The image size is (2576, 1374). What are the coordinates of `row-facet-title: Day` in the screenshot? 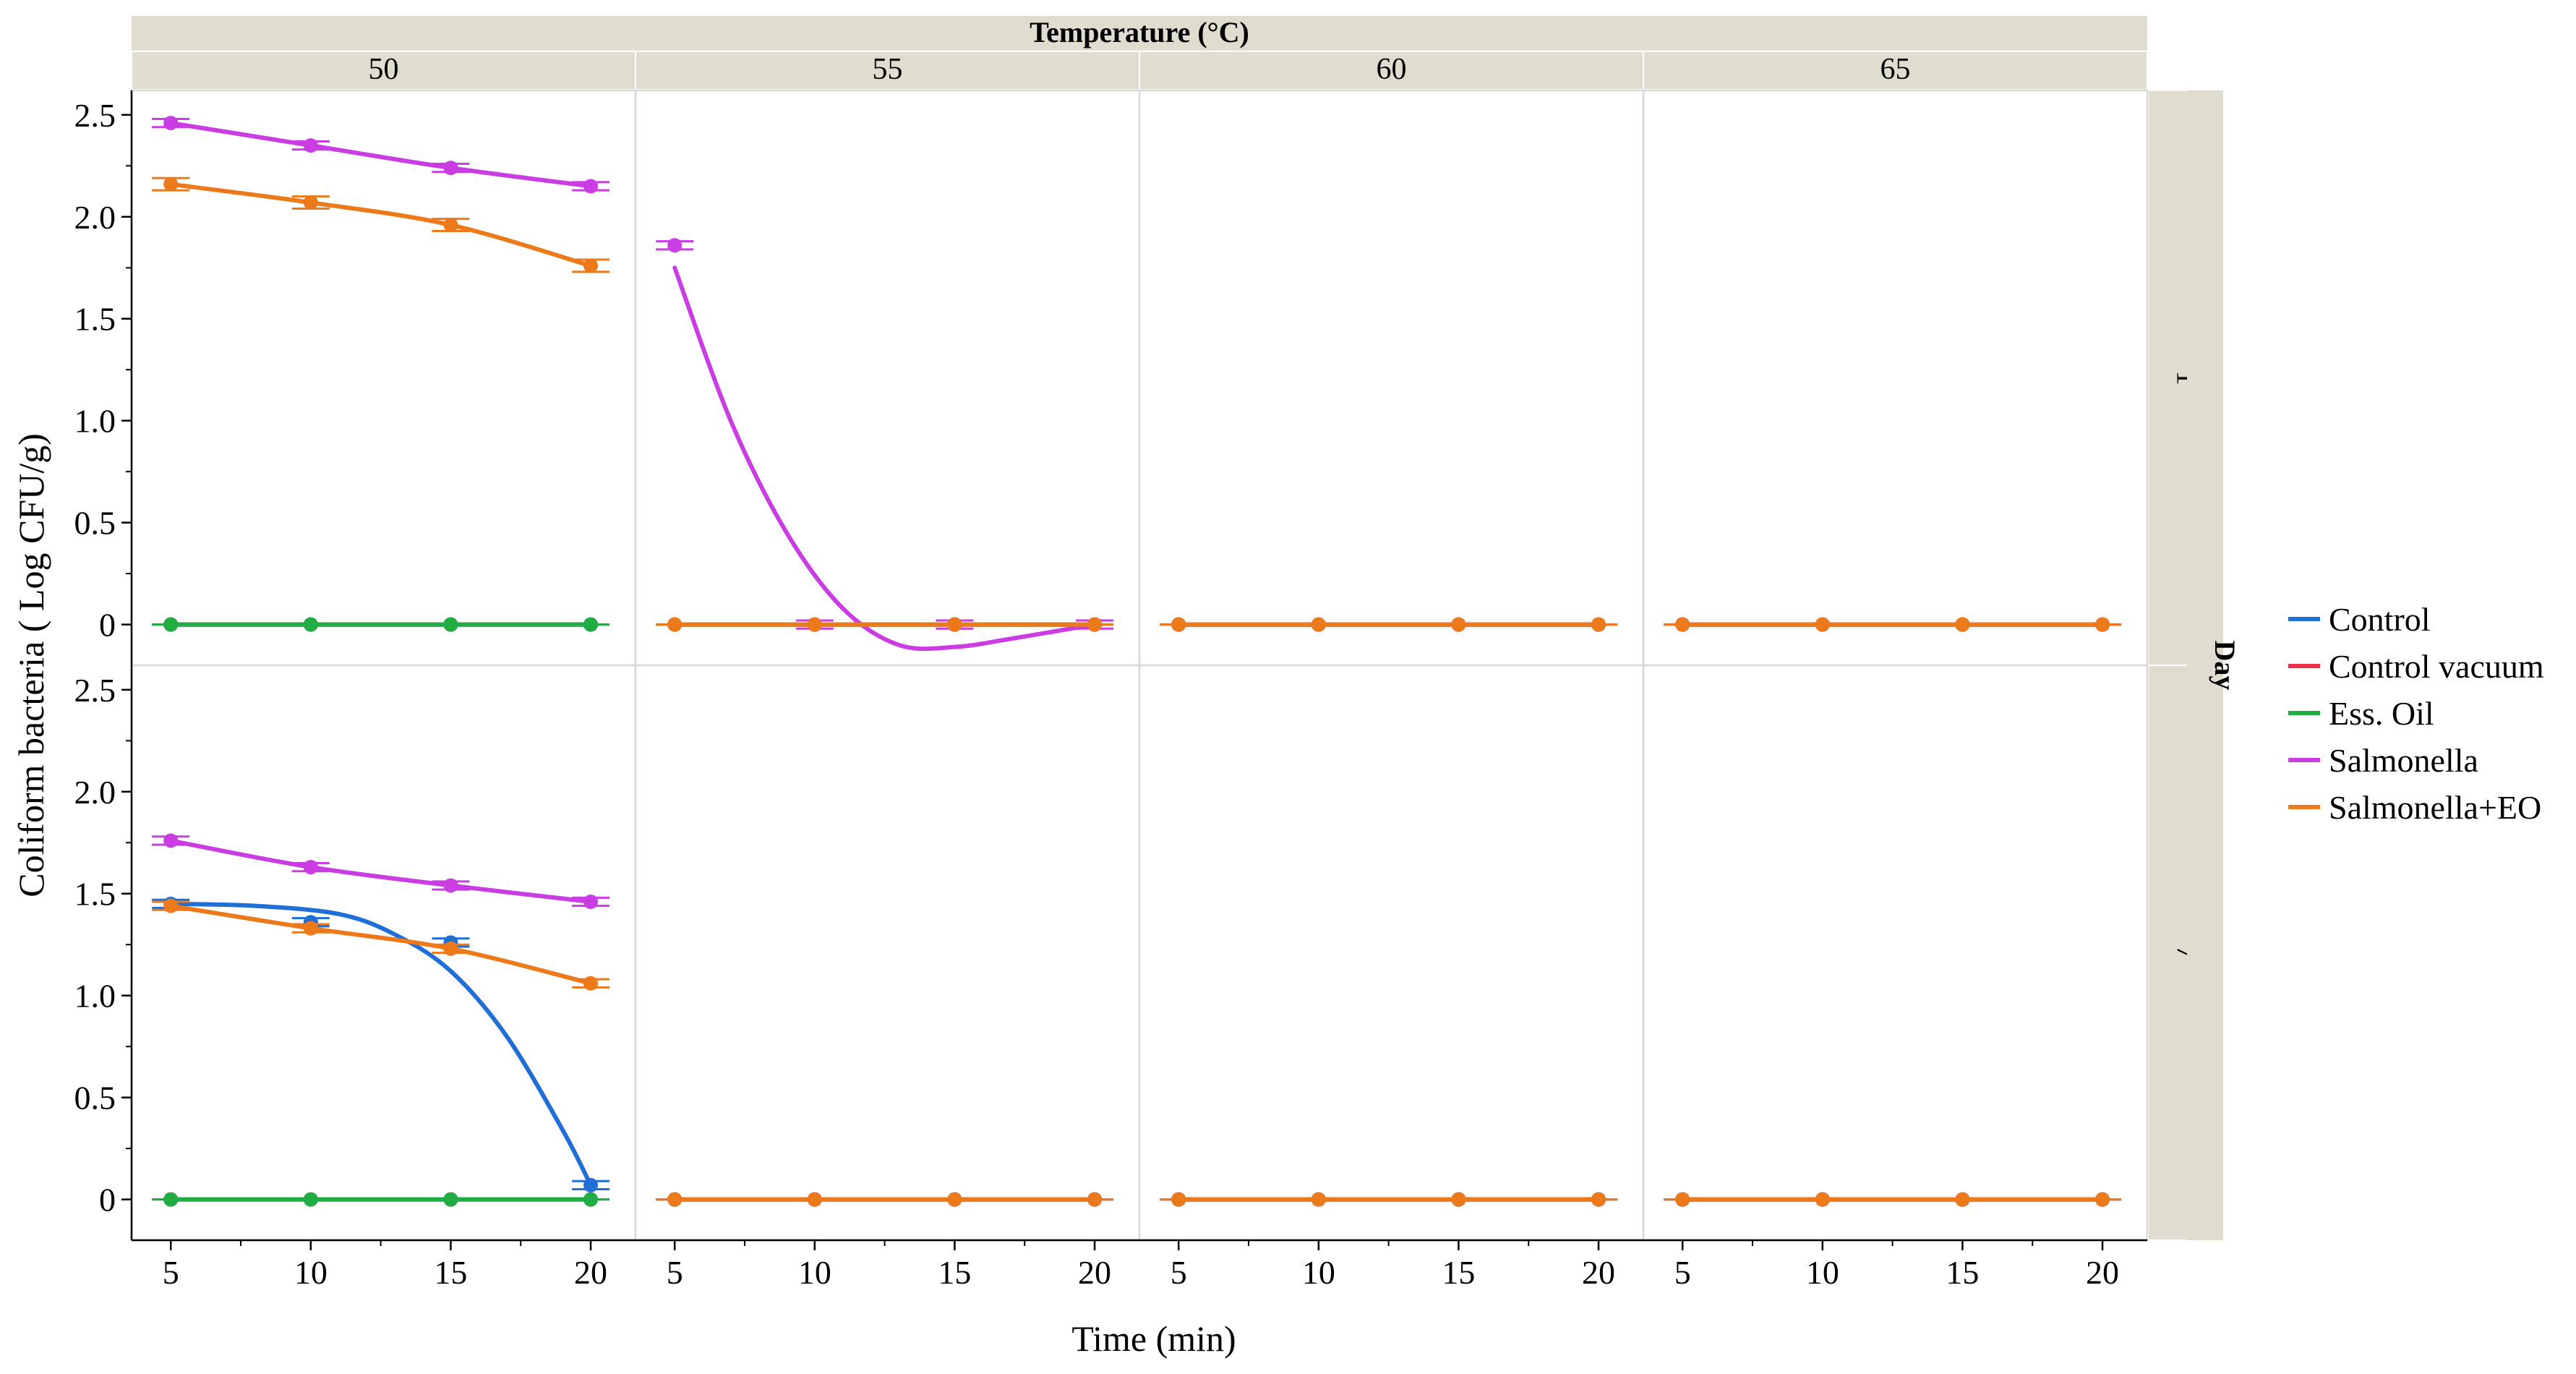 It's located at (2225, 666).